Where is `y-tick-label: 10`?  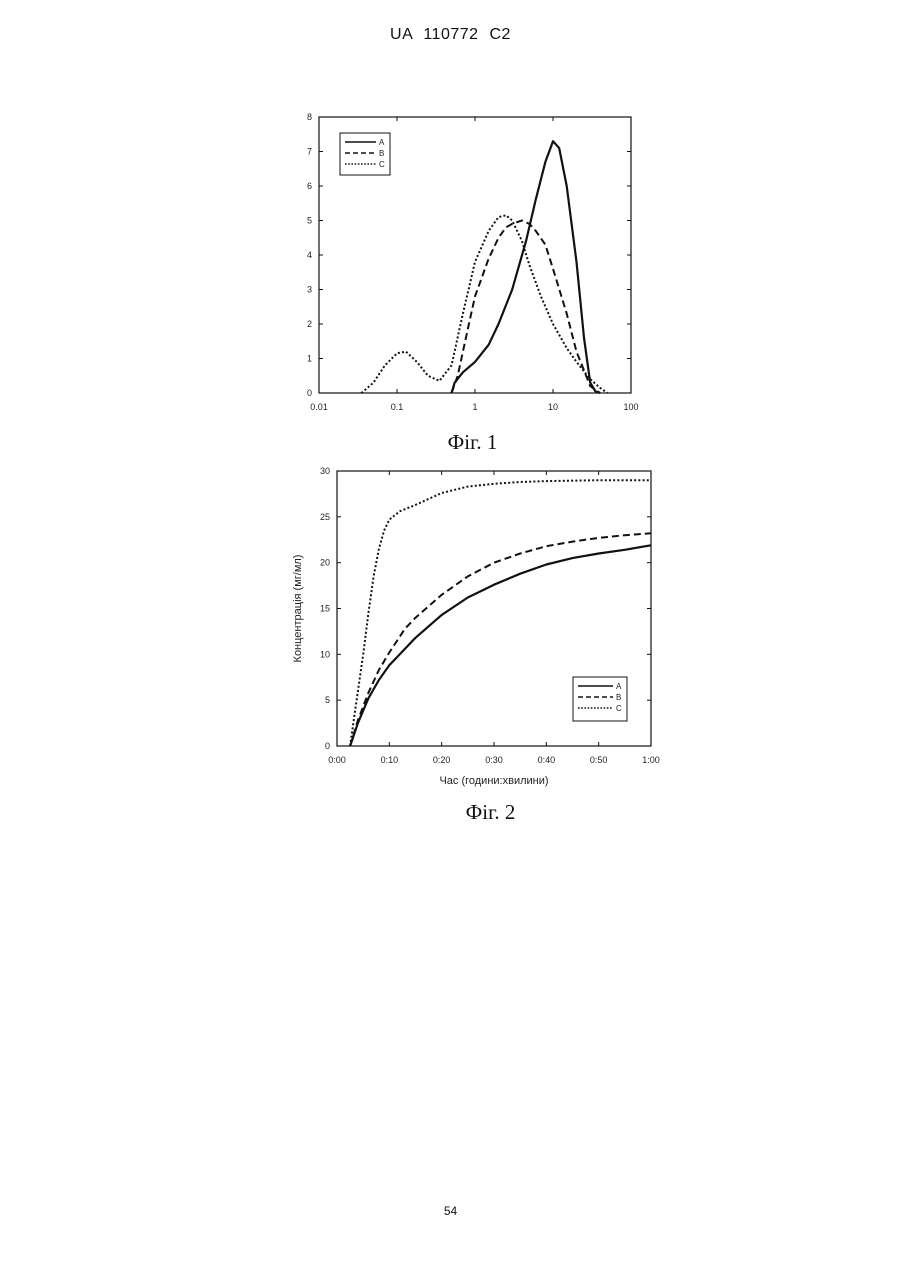
y-tick-label: 10 is located at coordinates (325, 654).